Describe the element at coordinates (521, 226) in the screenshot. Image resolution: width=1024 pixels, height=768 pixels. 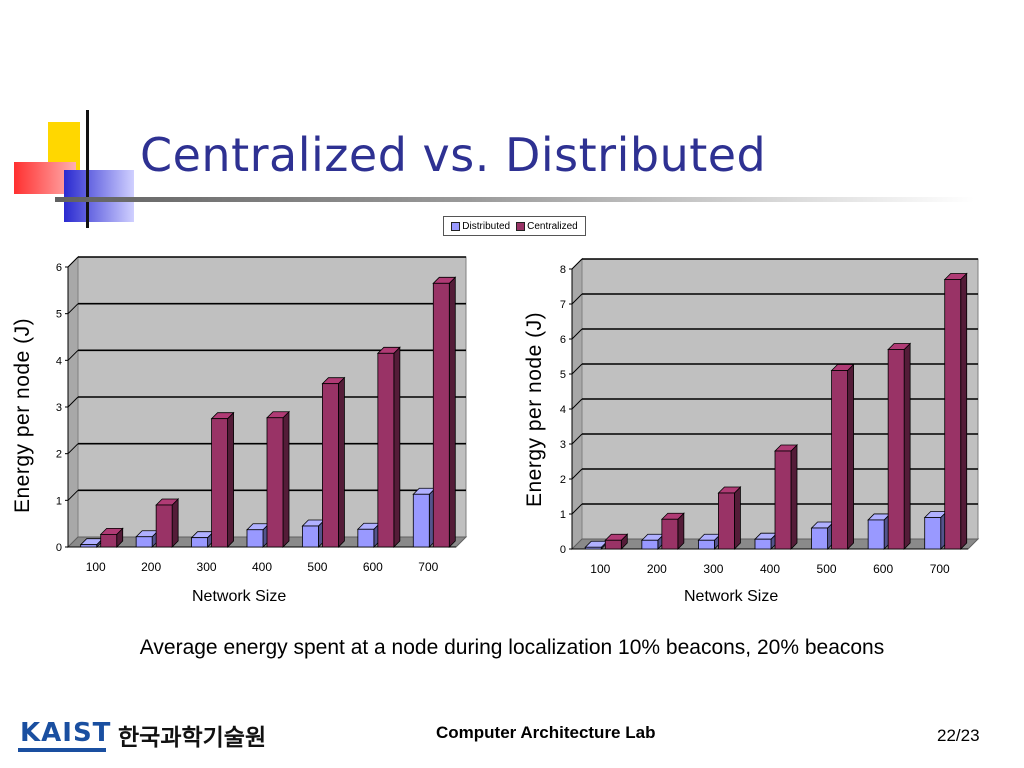
I see `legend-swatch-centralized` at that location.